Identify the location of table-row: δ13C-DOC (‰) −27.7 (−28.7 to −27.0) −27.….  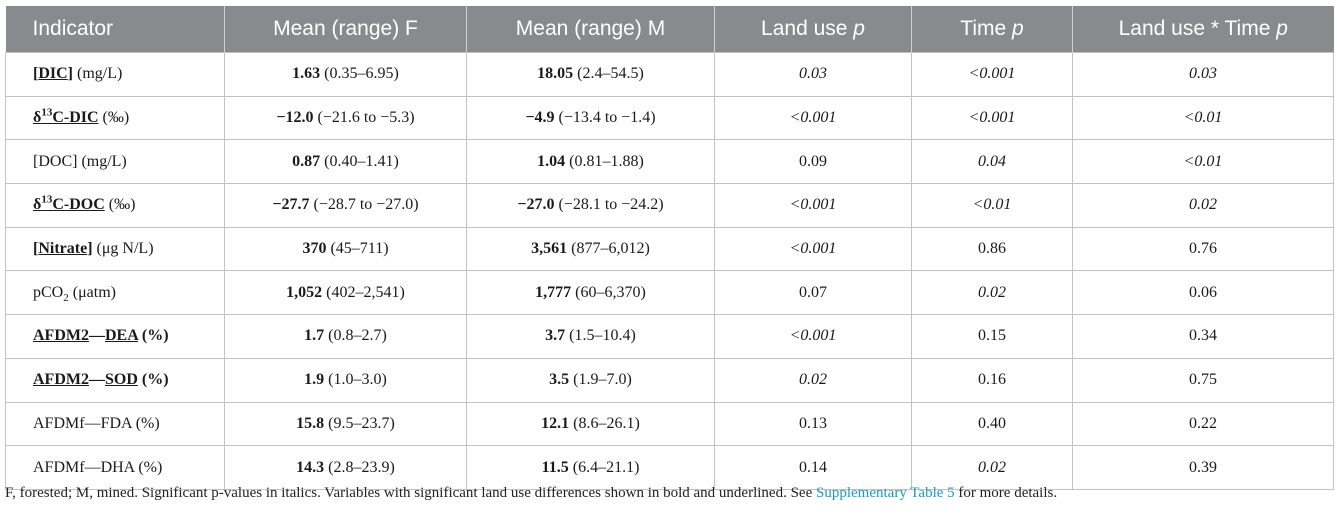
(669, 205).